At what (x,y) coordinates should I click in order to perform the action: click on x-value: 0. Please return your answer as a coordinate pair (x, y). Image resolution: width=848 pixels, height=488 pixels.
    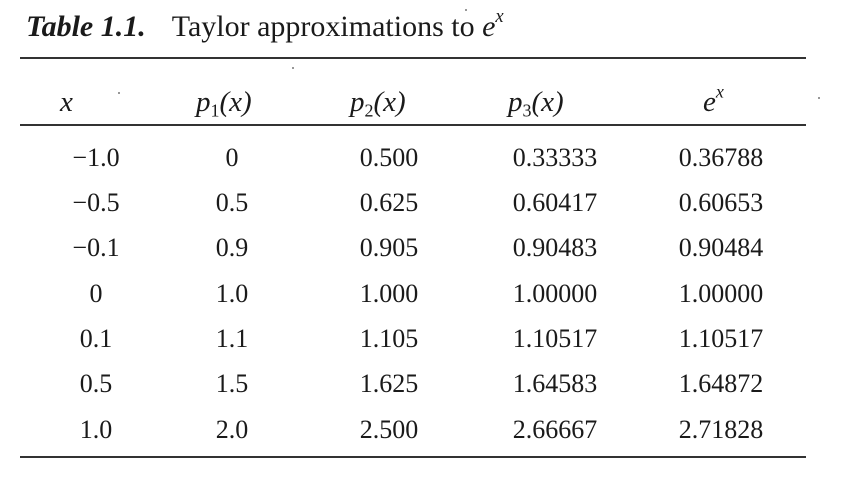
    Looking at the image, I should click on (96, 293).